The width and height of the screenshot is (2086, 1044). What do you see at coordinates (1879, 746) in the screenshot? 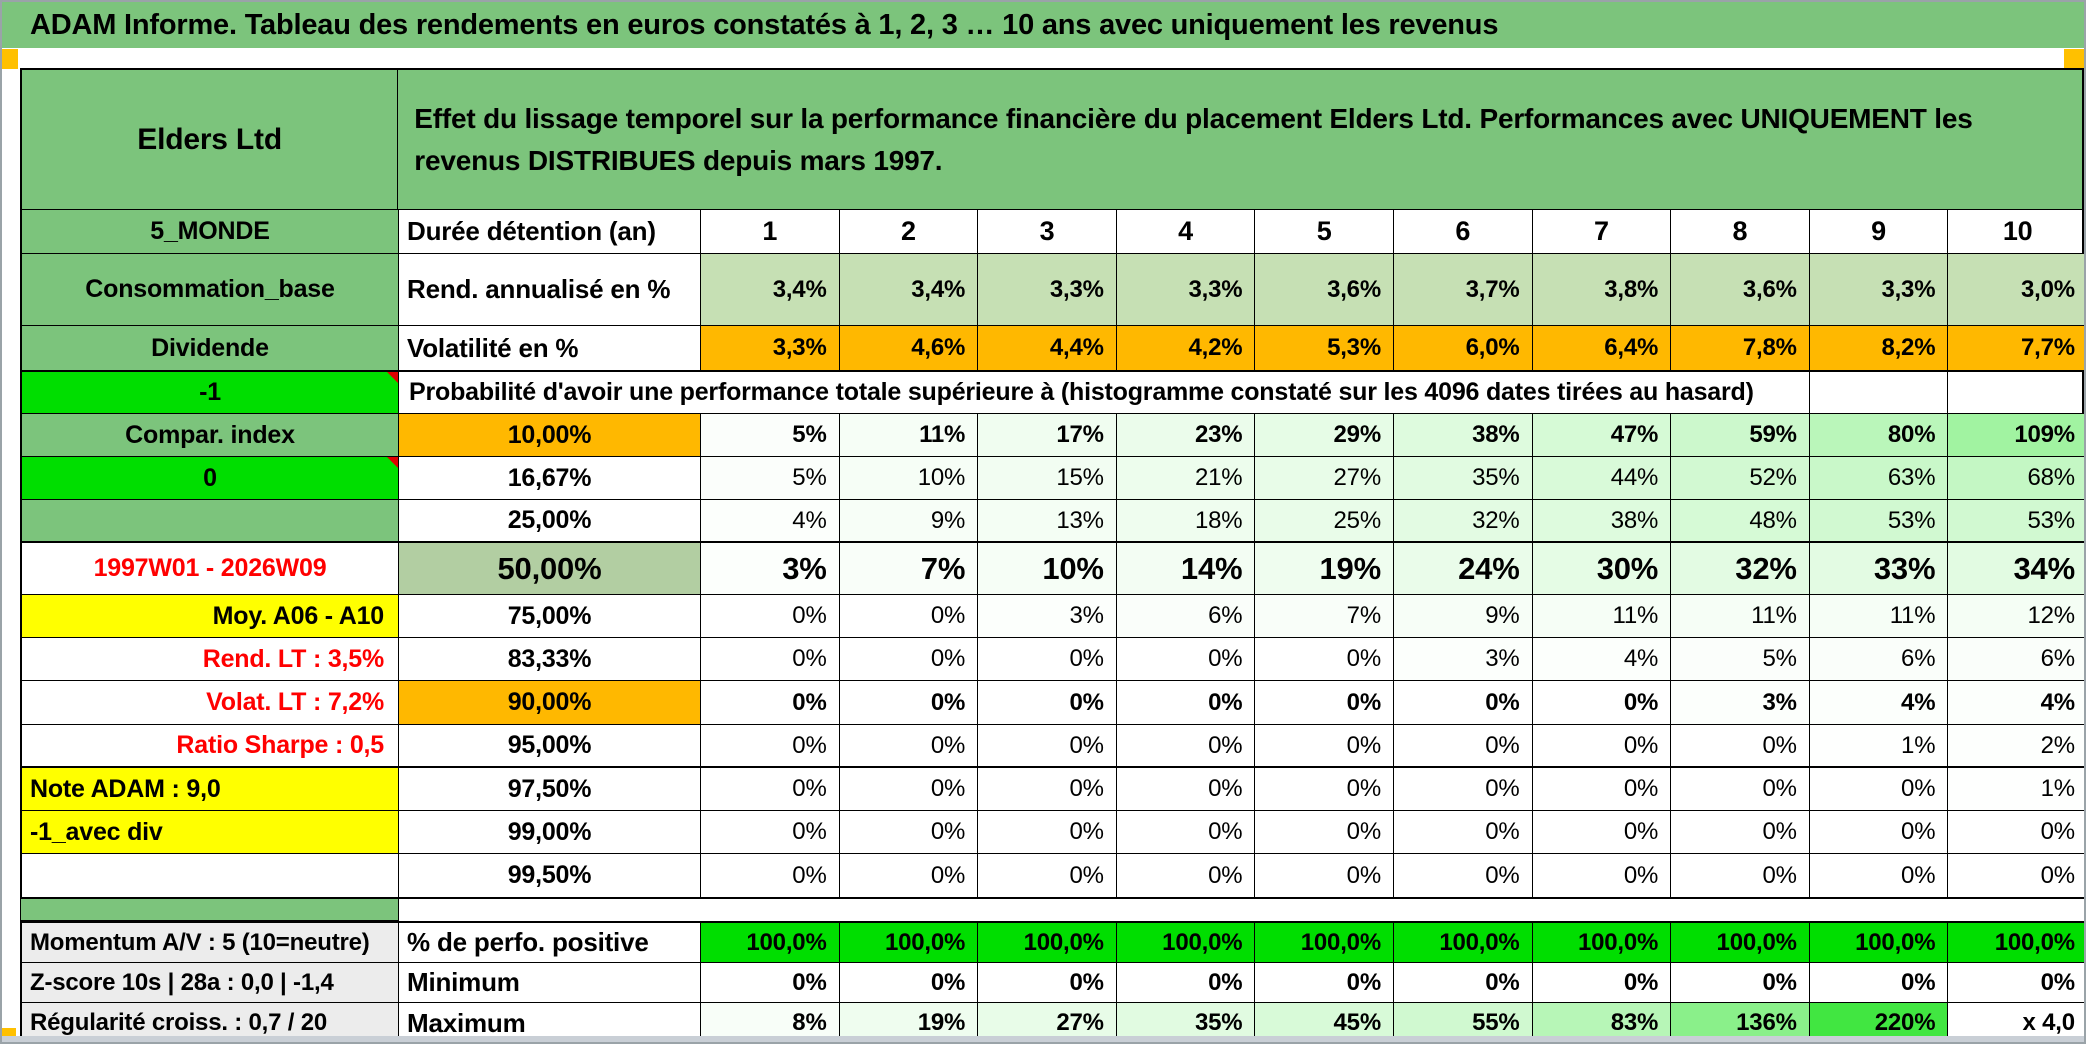
I see `data-cell: 1%` at bounding box center [1879, 746].